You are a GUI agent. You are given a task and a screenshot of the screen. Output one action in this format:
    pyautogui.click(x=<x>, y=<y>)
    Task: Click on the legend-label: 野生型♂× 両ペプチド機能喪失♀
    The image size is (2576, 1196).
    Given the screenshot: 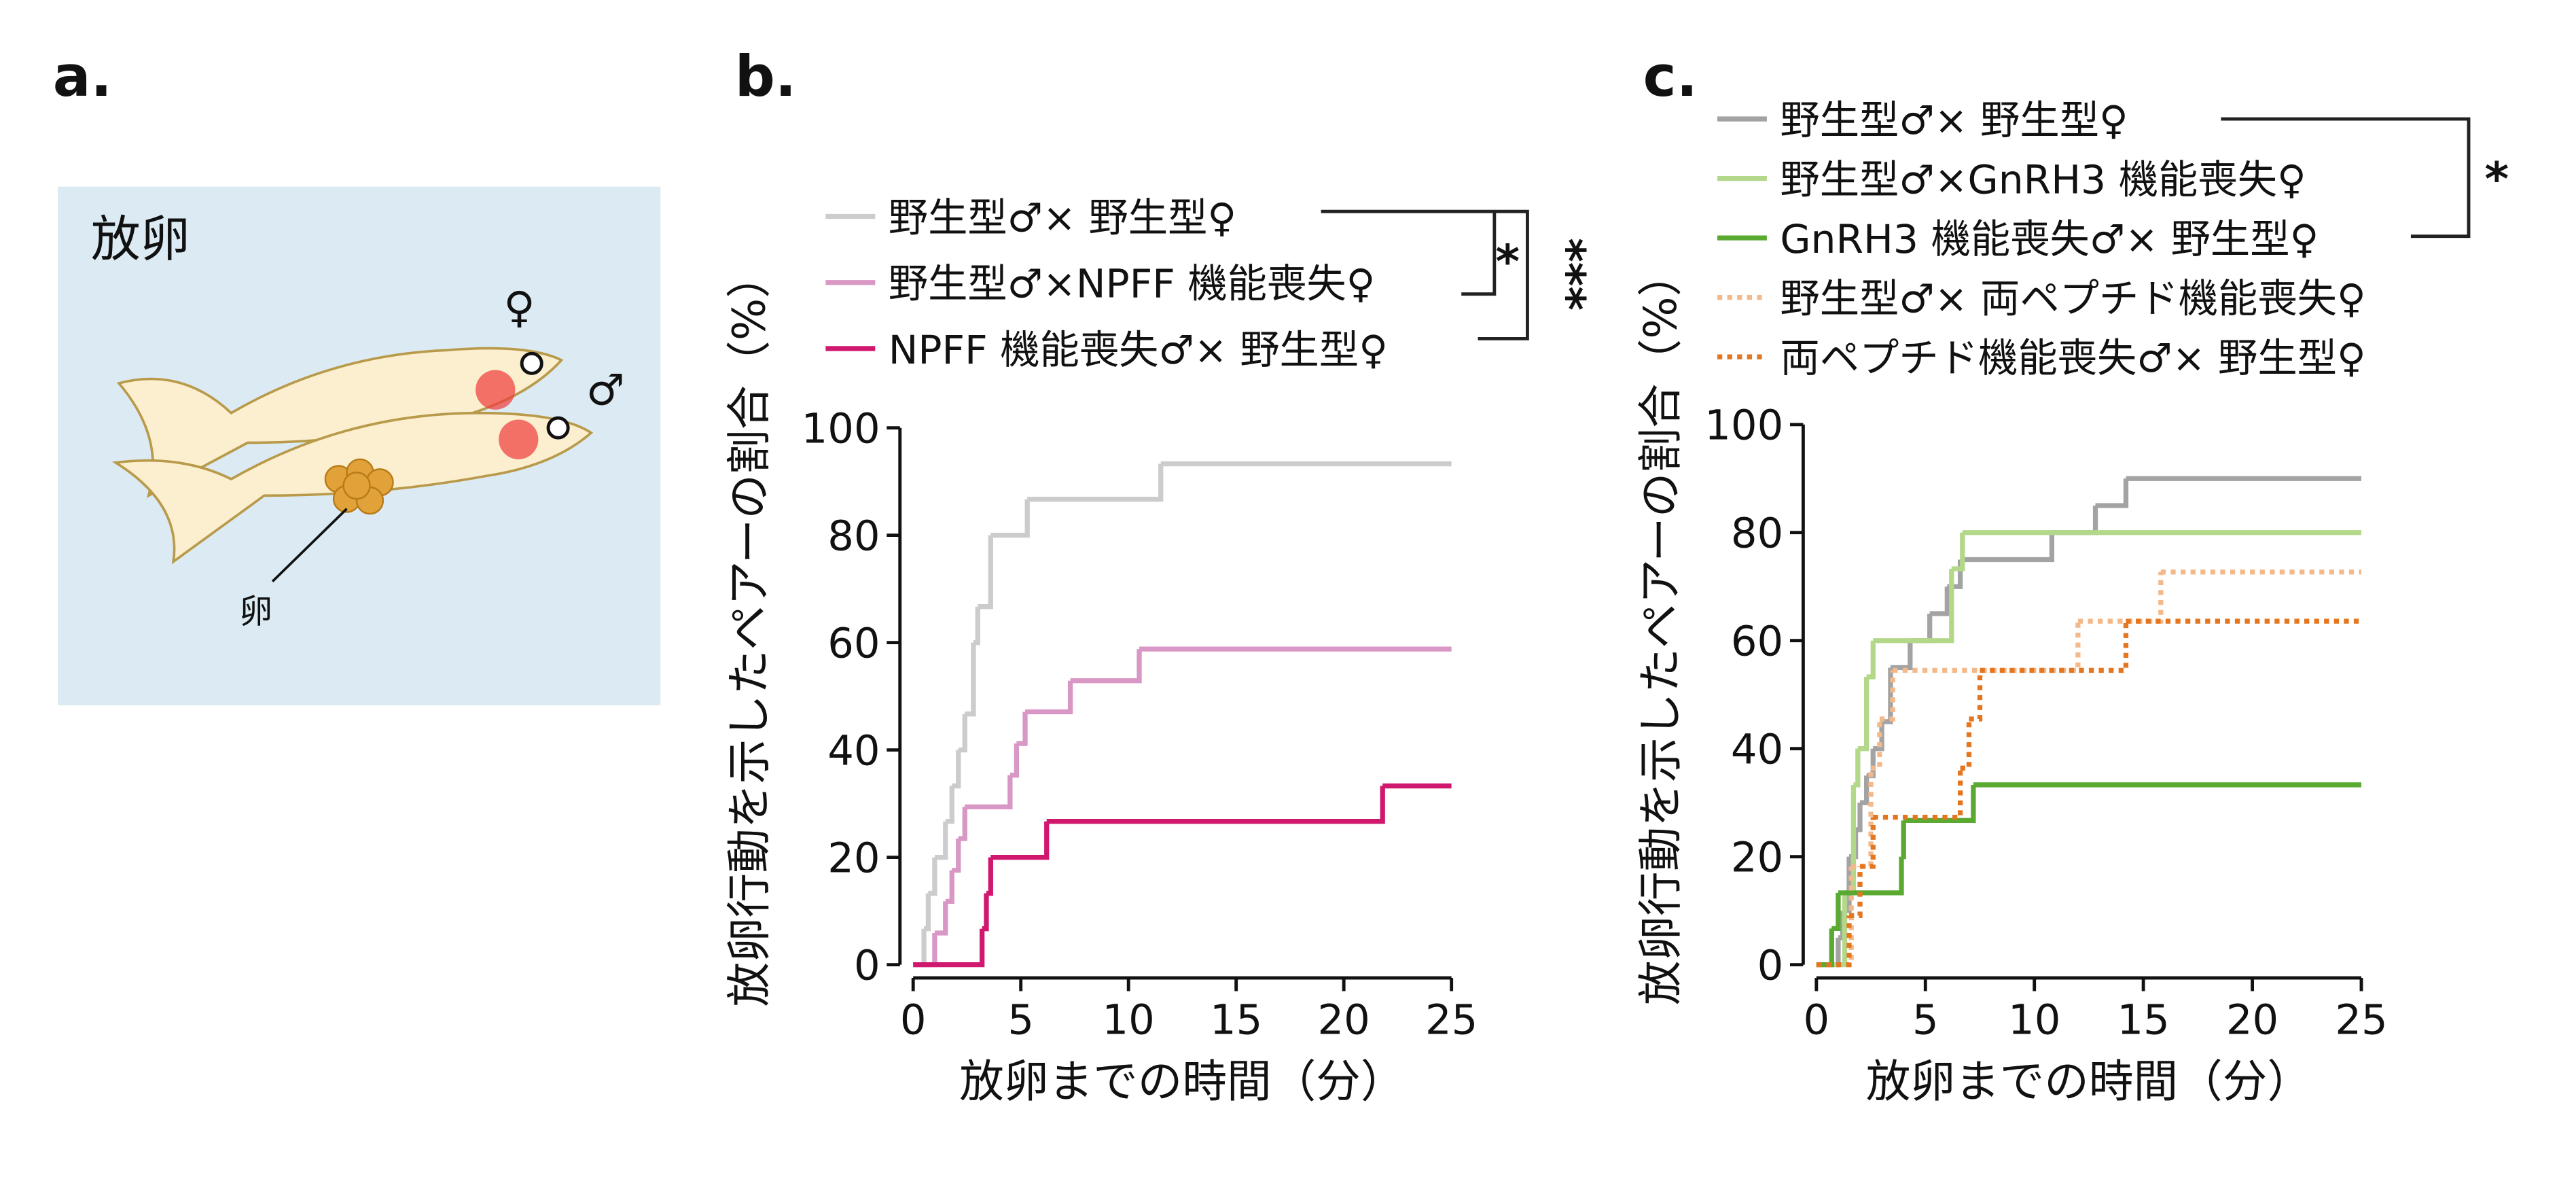 What is the action you would take?
    pyautogui.click(x=2072, y=298)
    